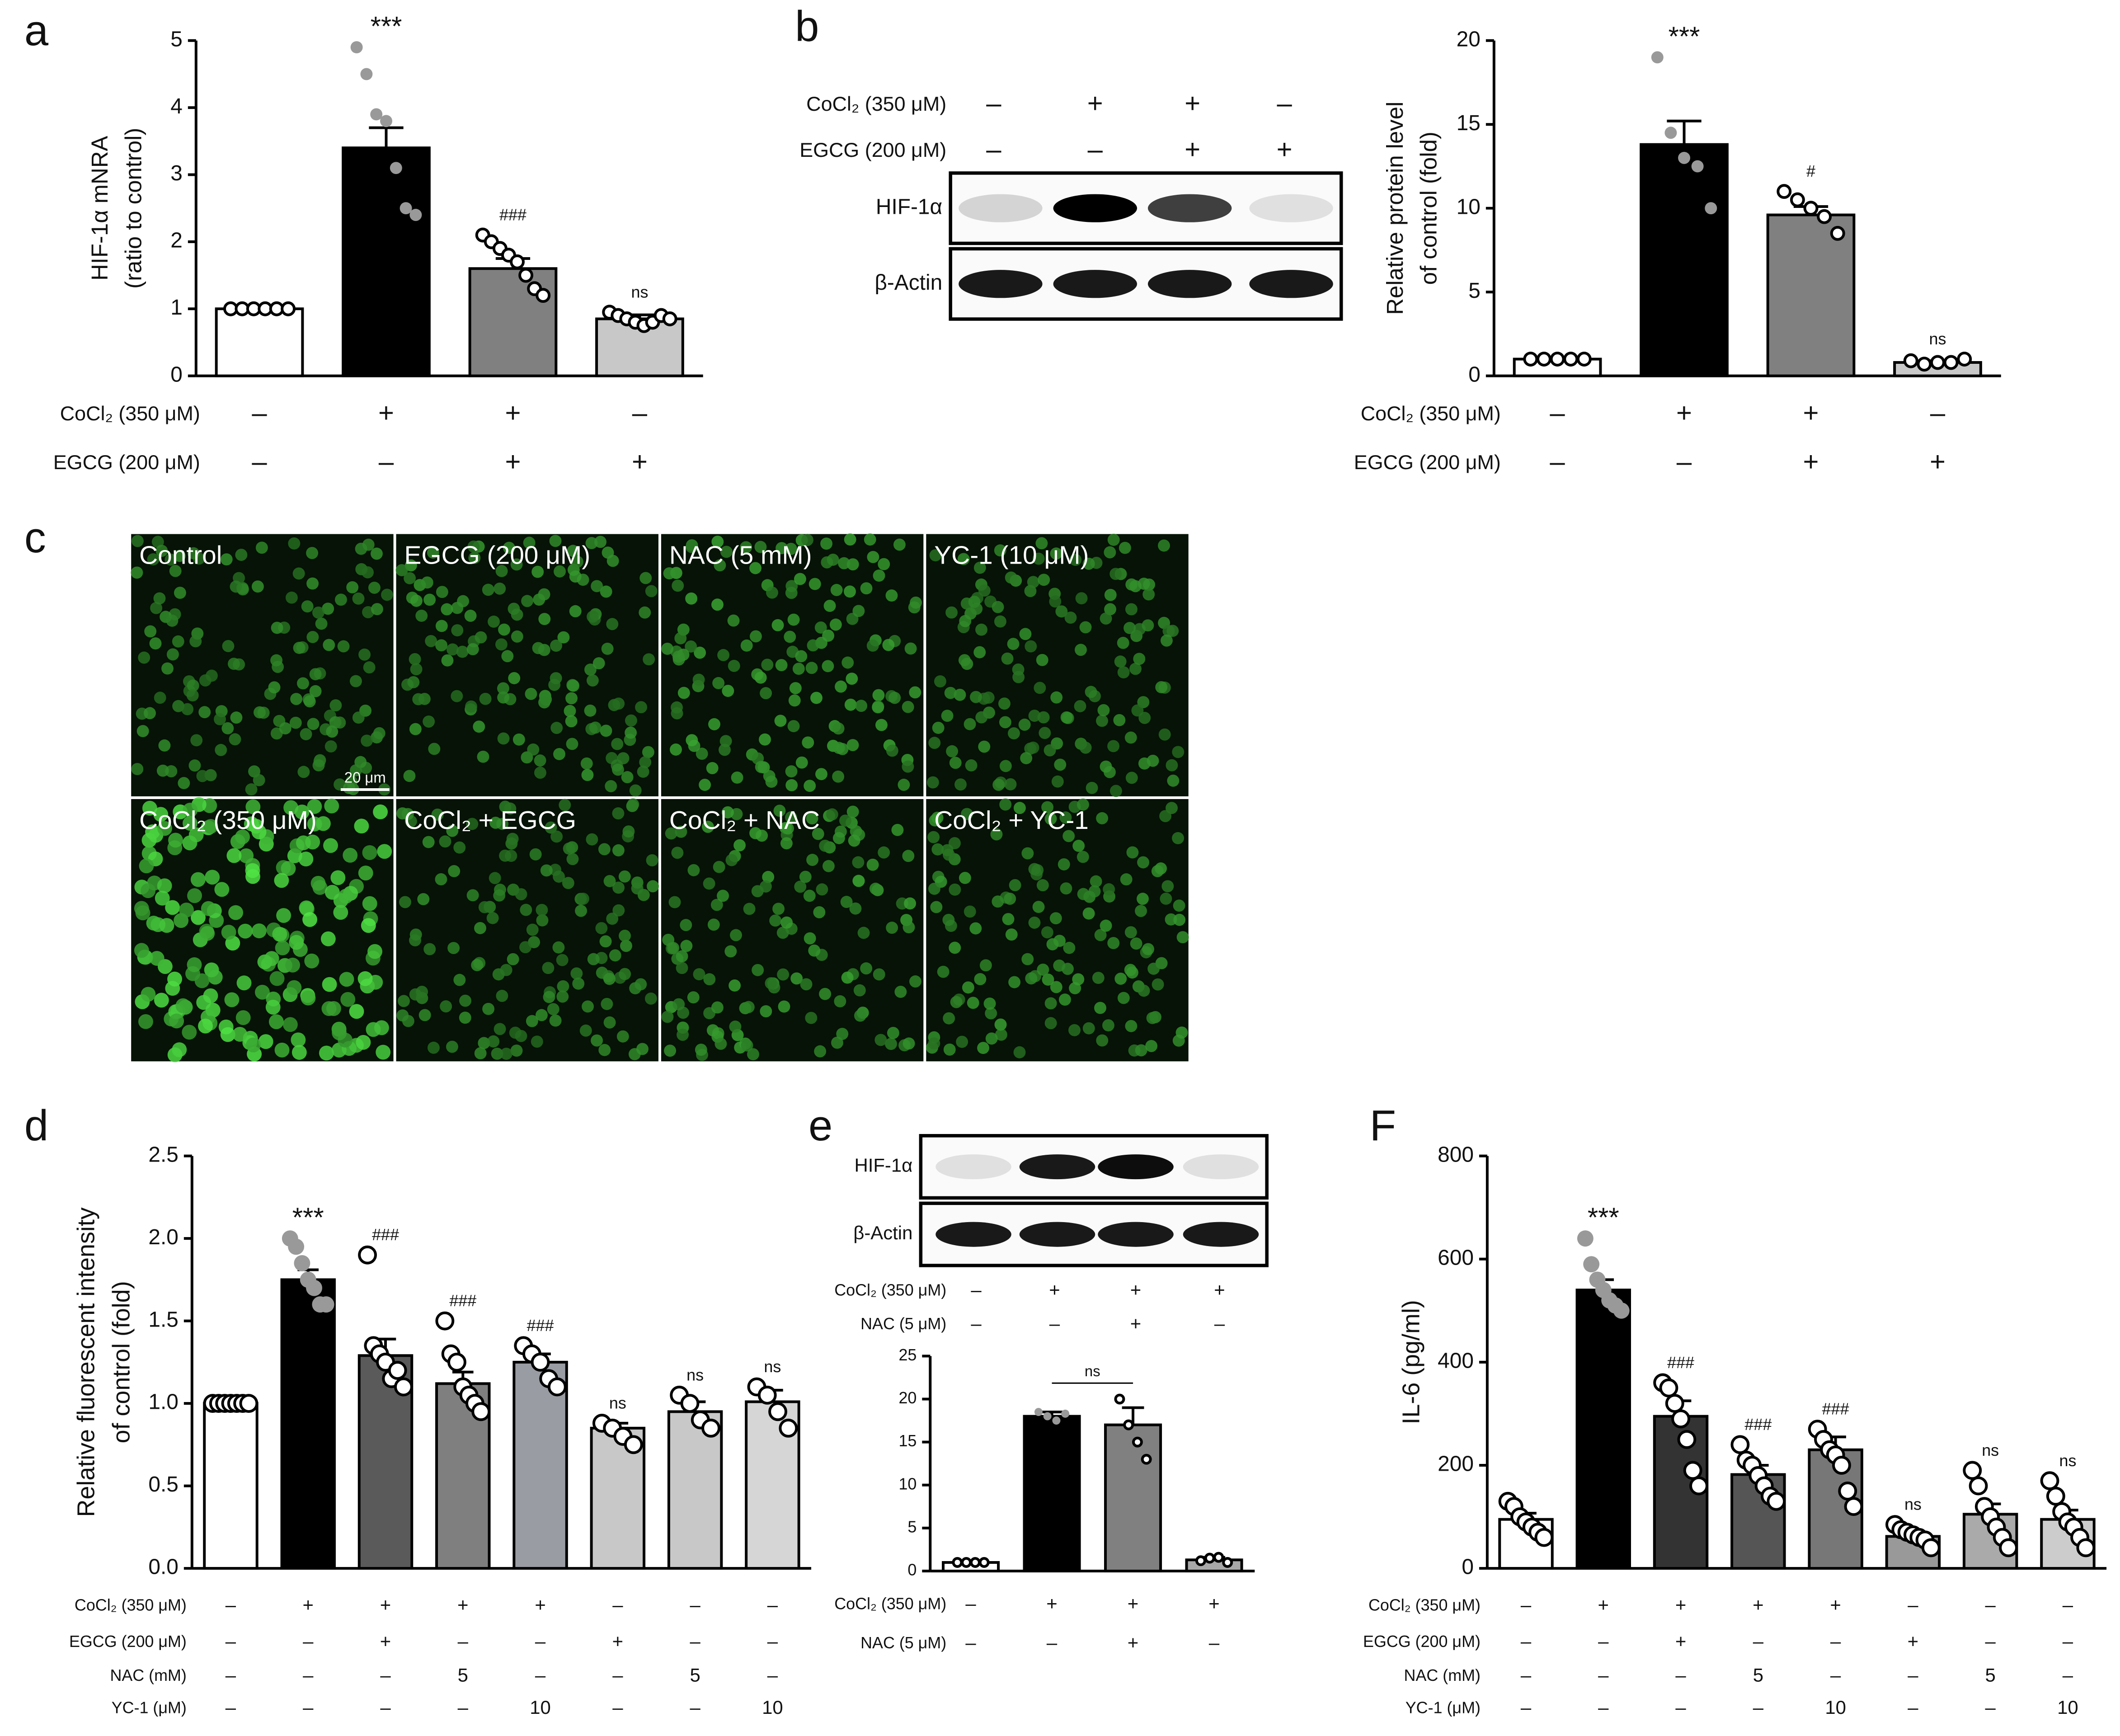 The image size is (2120, 1736). What do you see at coordinates (907, 1398) in the screenshot?
I see `y-tick-label: 20` at bounding box center [907, 1398].